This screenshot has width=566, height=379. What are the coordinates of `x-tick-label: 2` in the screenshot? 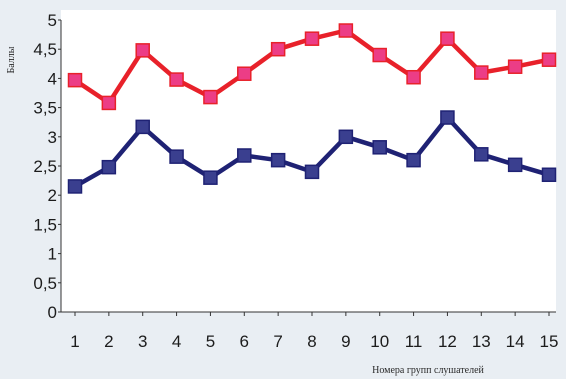 It's located at (108, 341).